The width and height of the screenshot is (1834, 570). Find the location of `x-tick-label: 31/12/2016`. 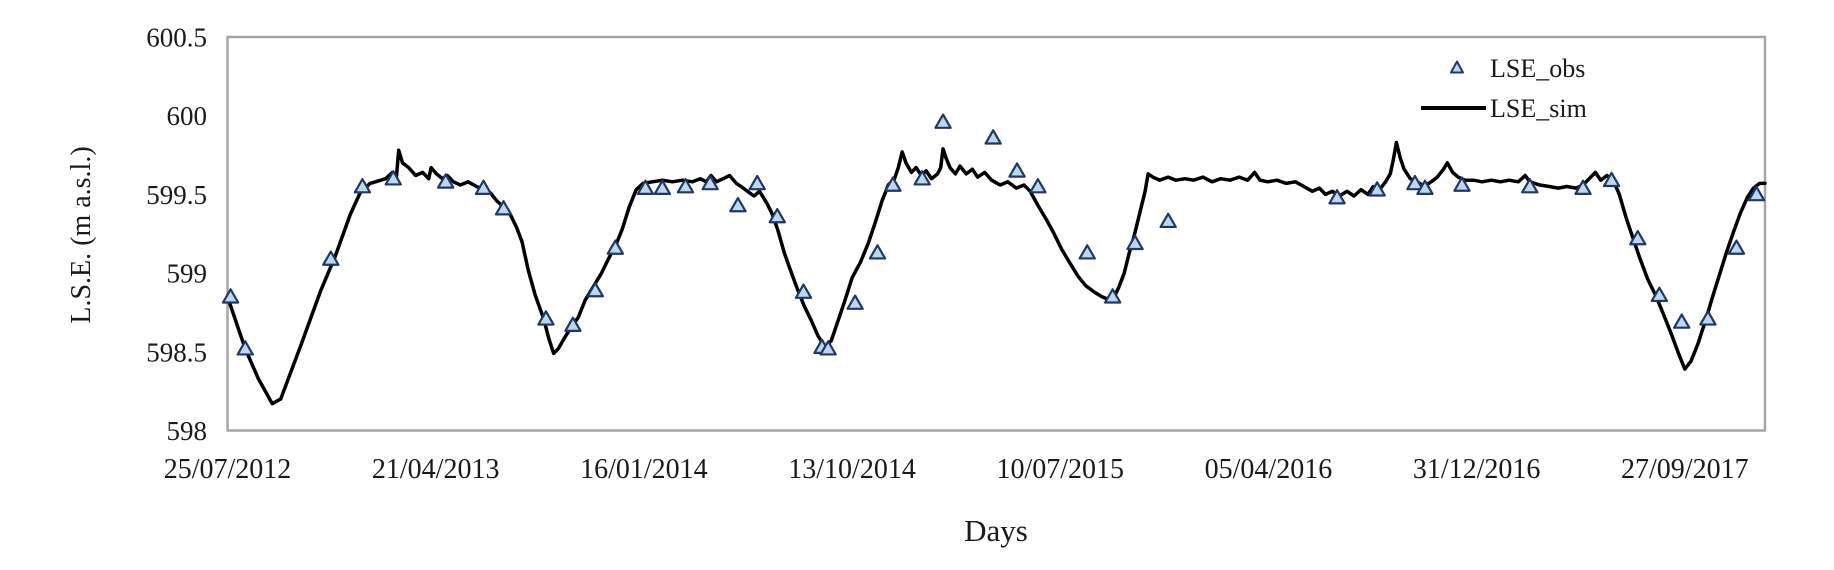

x-tick-label: 31/12/2016 is located at coordinates (1477, 469).